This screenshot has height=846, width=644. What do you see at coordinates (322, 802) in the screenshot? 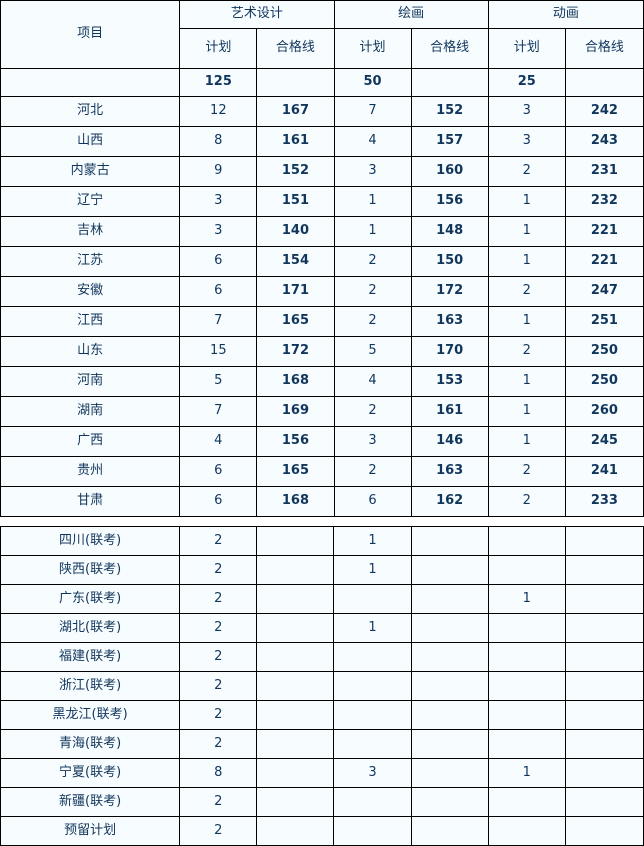
I see `table-row: 新疆(联考) 2` at bounding box center [322, 802].